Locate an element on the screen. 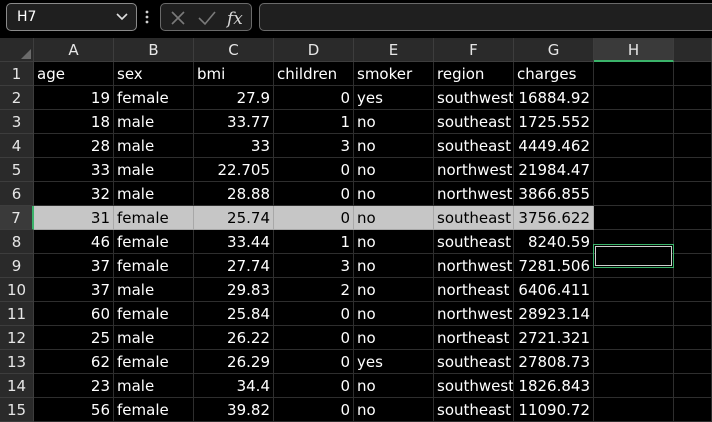 This screenshot has width=712, height=422. row-header-9: 9 is located at coordinates (17, 266).